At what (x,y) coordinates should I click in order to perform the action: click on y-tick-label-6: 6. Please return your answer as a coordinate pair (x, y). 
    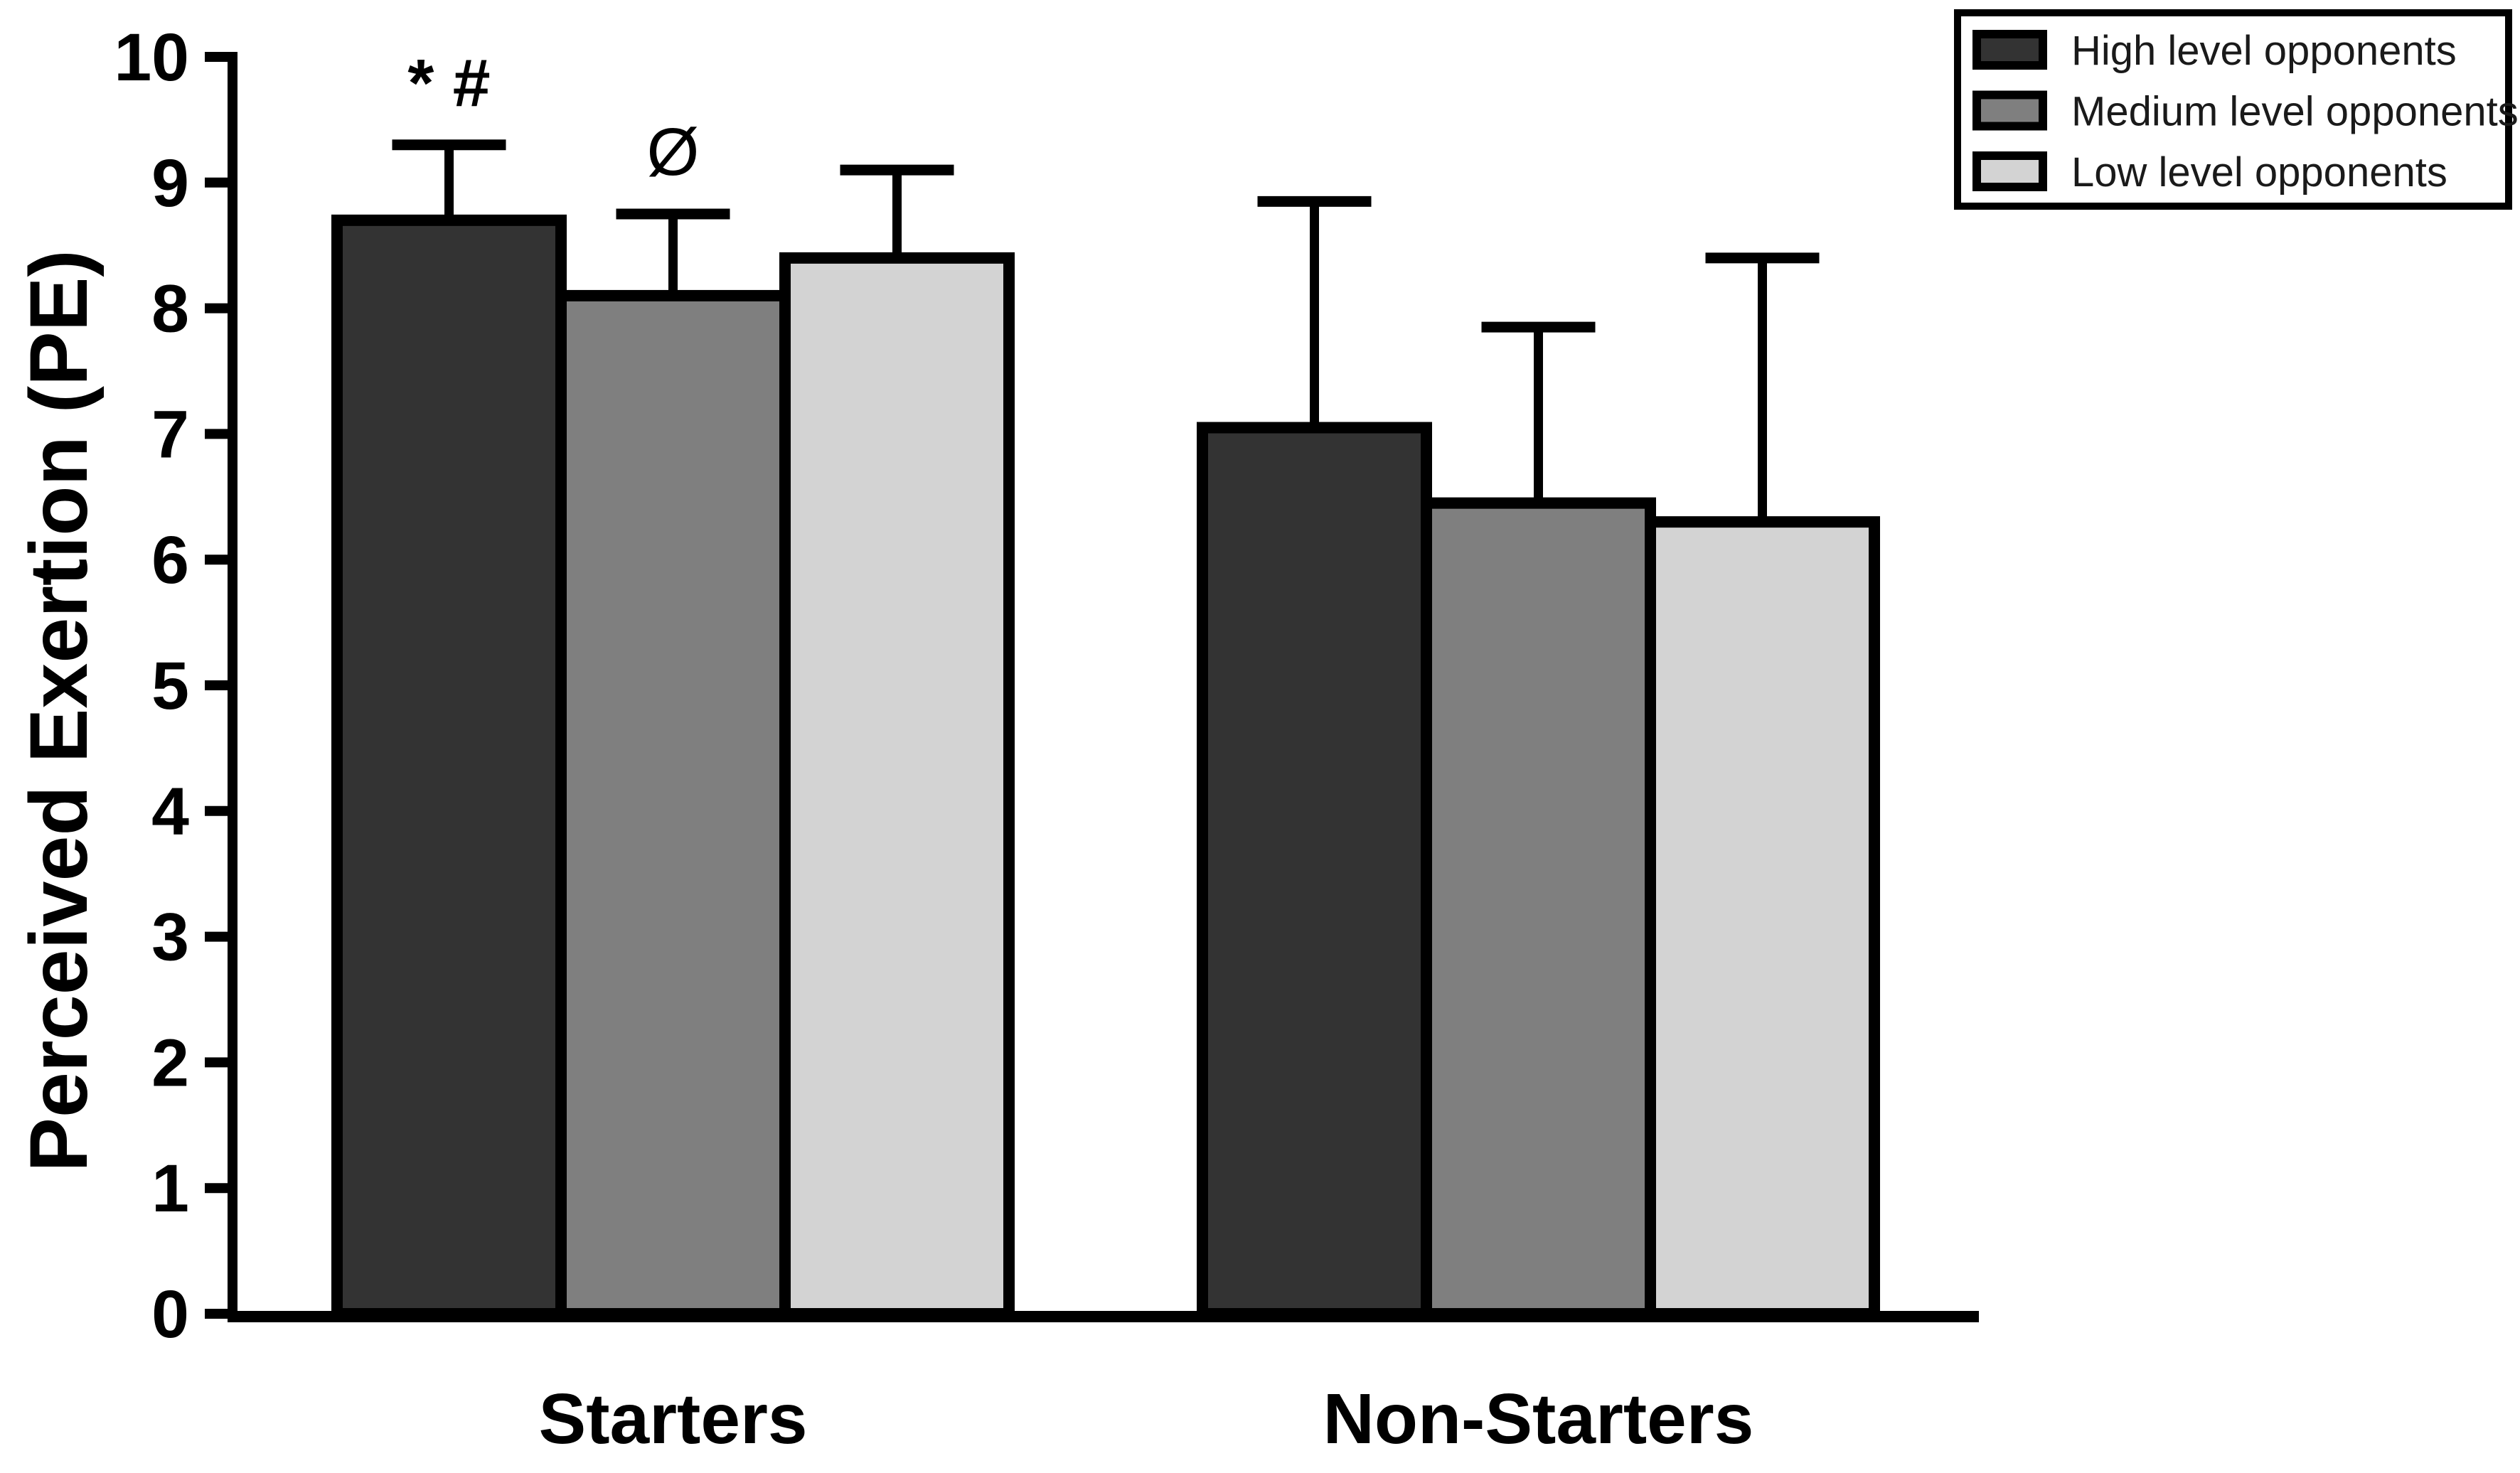
    Looking at the image, I should click on (170, 560).